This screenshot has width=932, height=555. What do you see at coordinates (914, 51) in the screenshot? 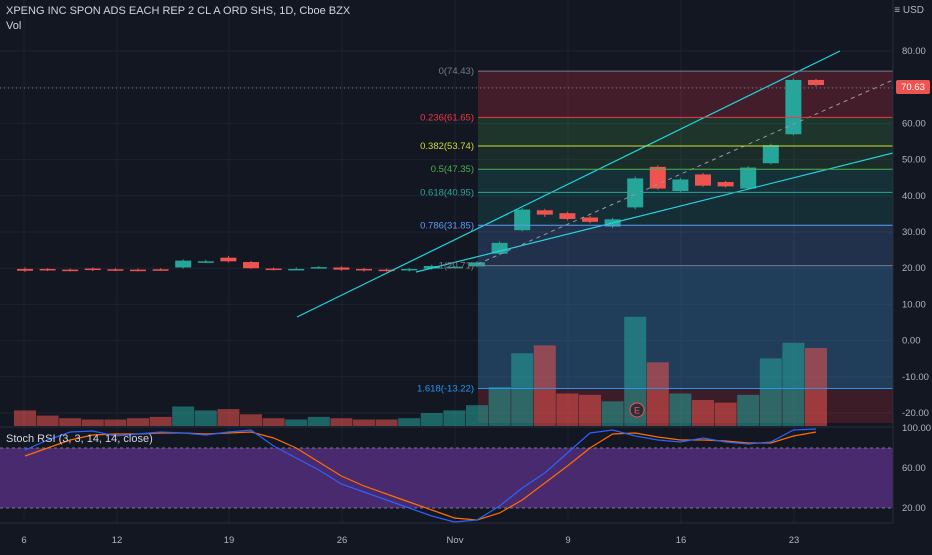
I see `price-axis-label: 80.00` at bounding box center [914, 51].